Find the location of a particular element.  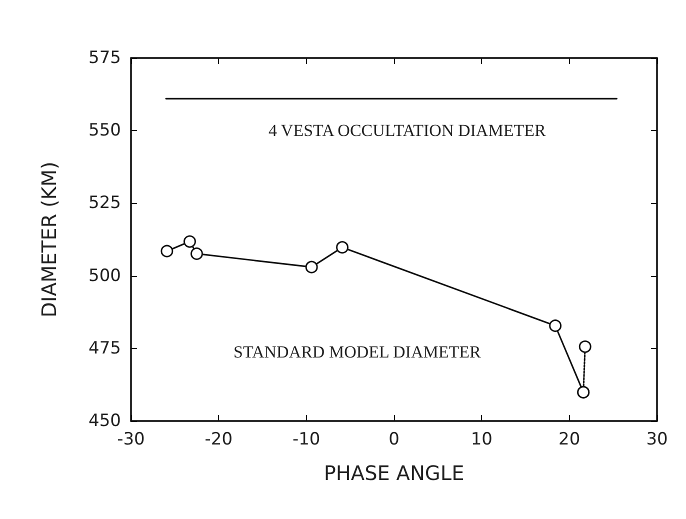

y-tick-label: 550 is located at coordinates (104, 130).